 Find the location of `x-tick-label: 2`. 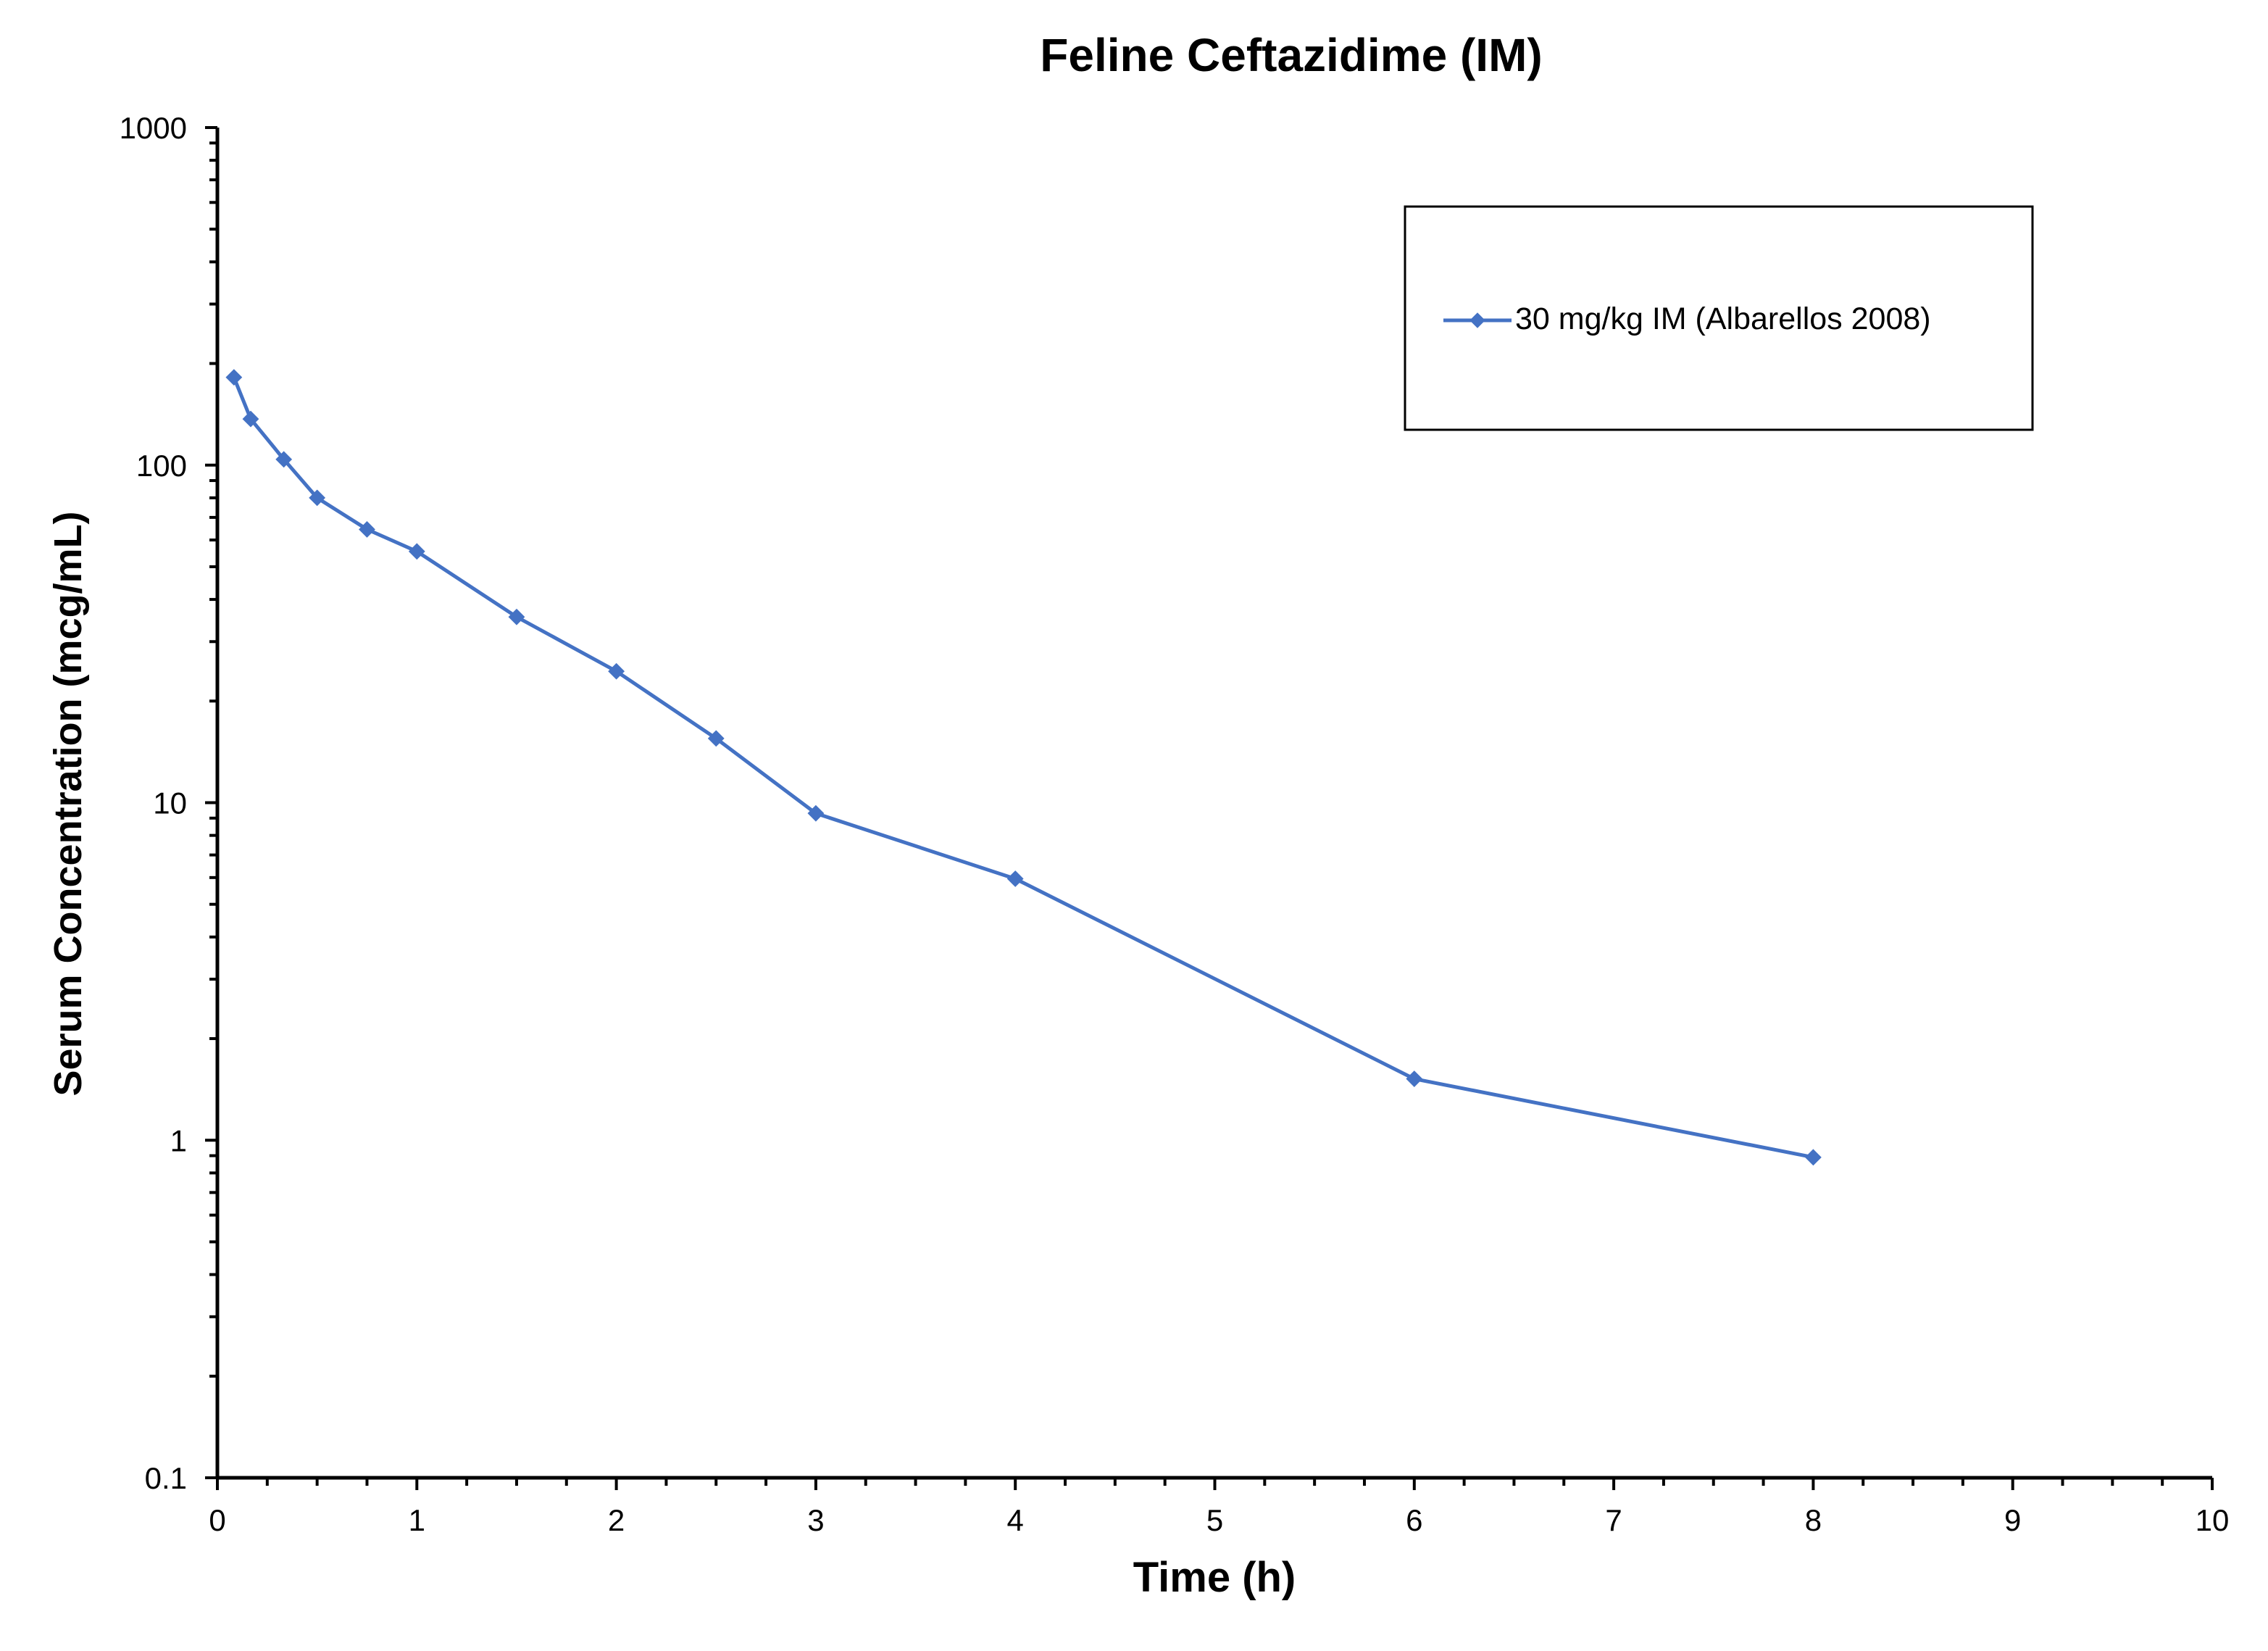

x-tick-label: 2 is located at coordinates (616, 1520).